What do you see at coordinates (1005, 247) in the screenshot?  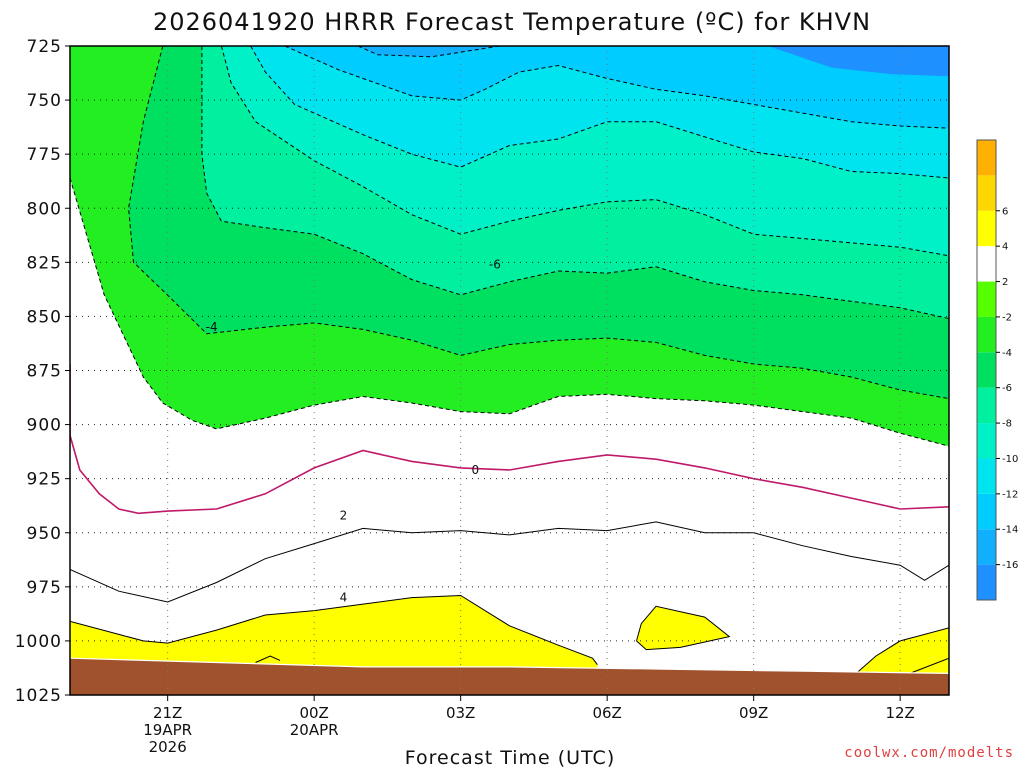 I see `colorbar-label-4: 4` at bounding box center [1005, 247].